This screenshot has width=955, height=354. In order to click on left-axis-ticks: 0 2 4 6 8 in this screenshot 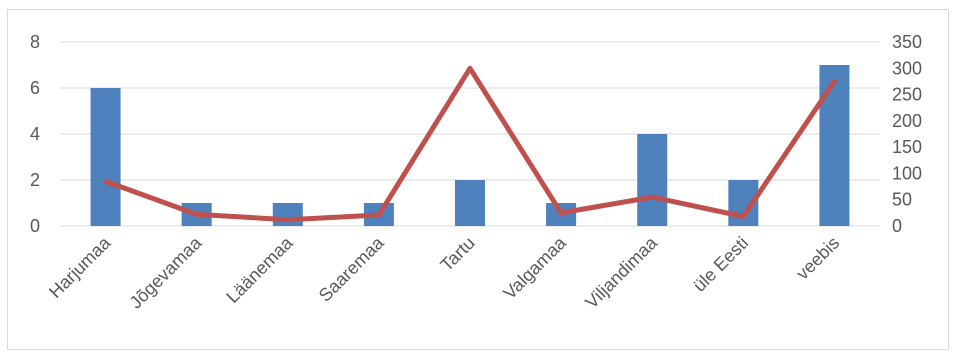, I will do `click(35, 134)`.